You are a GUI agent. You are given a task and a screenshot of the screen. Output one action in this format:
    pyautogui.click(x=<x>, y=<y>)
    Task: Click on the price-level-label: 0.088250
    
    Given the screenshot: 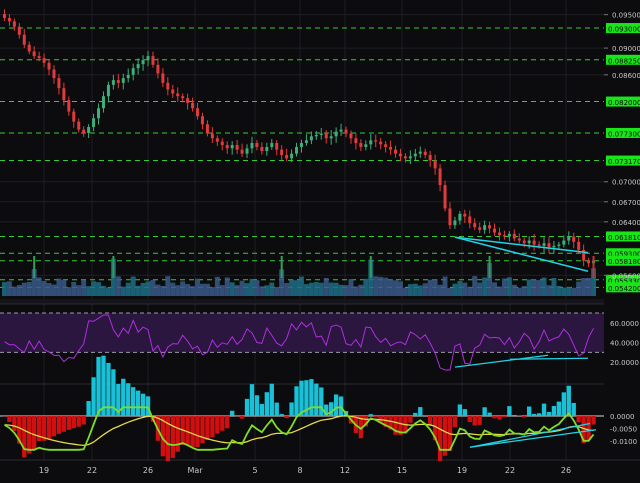 What is the action you would take?
    pyautogui.click(x=624, y=61)
    